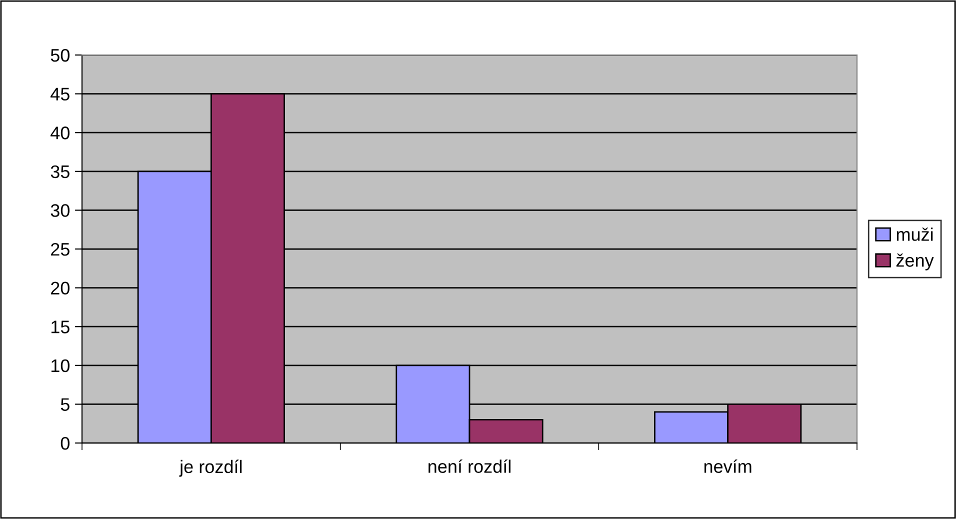 This screenshot has height=519, width=957. I want to click on y-tick-label: 15, so click(61, 327).